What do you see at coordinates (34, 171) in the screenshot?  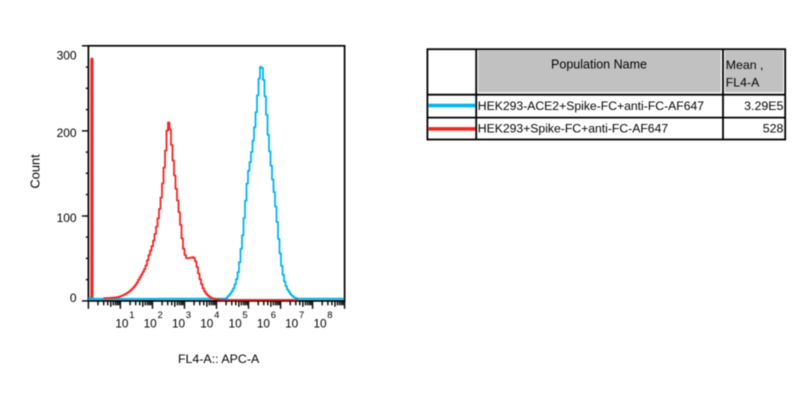 I see `svg-text: Count` at bounding box center [34, 171].